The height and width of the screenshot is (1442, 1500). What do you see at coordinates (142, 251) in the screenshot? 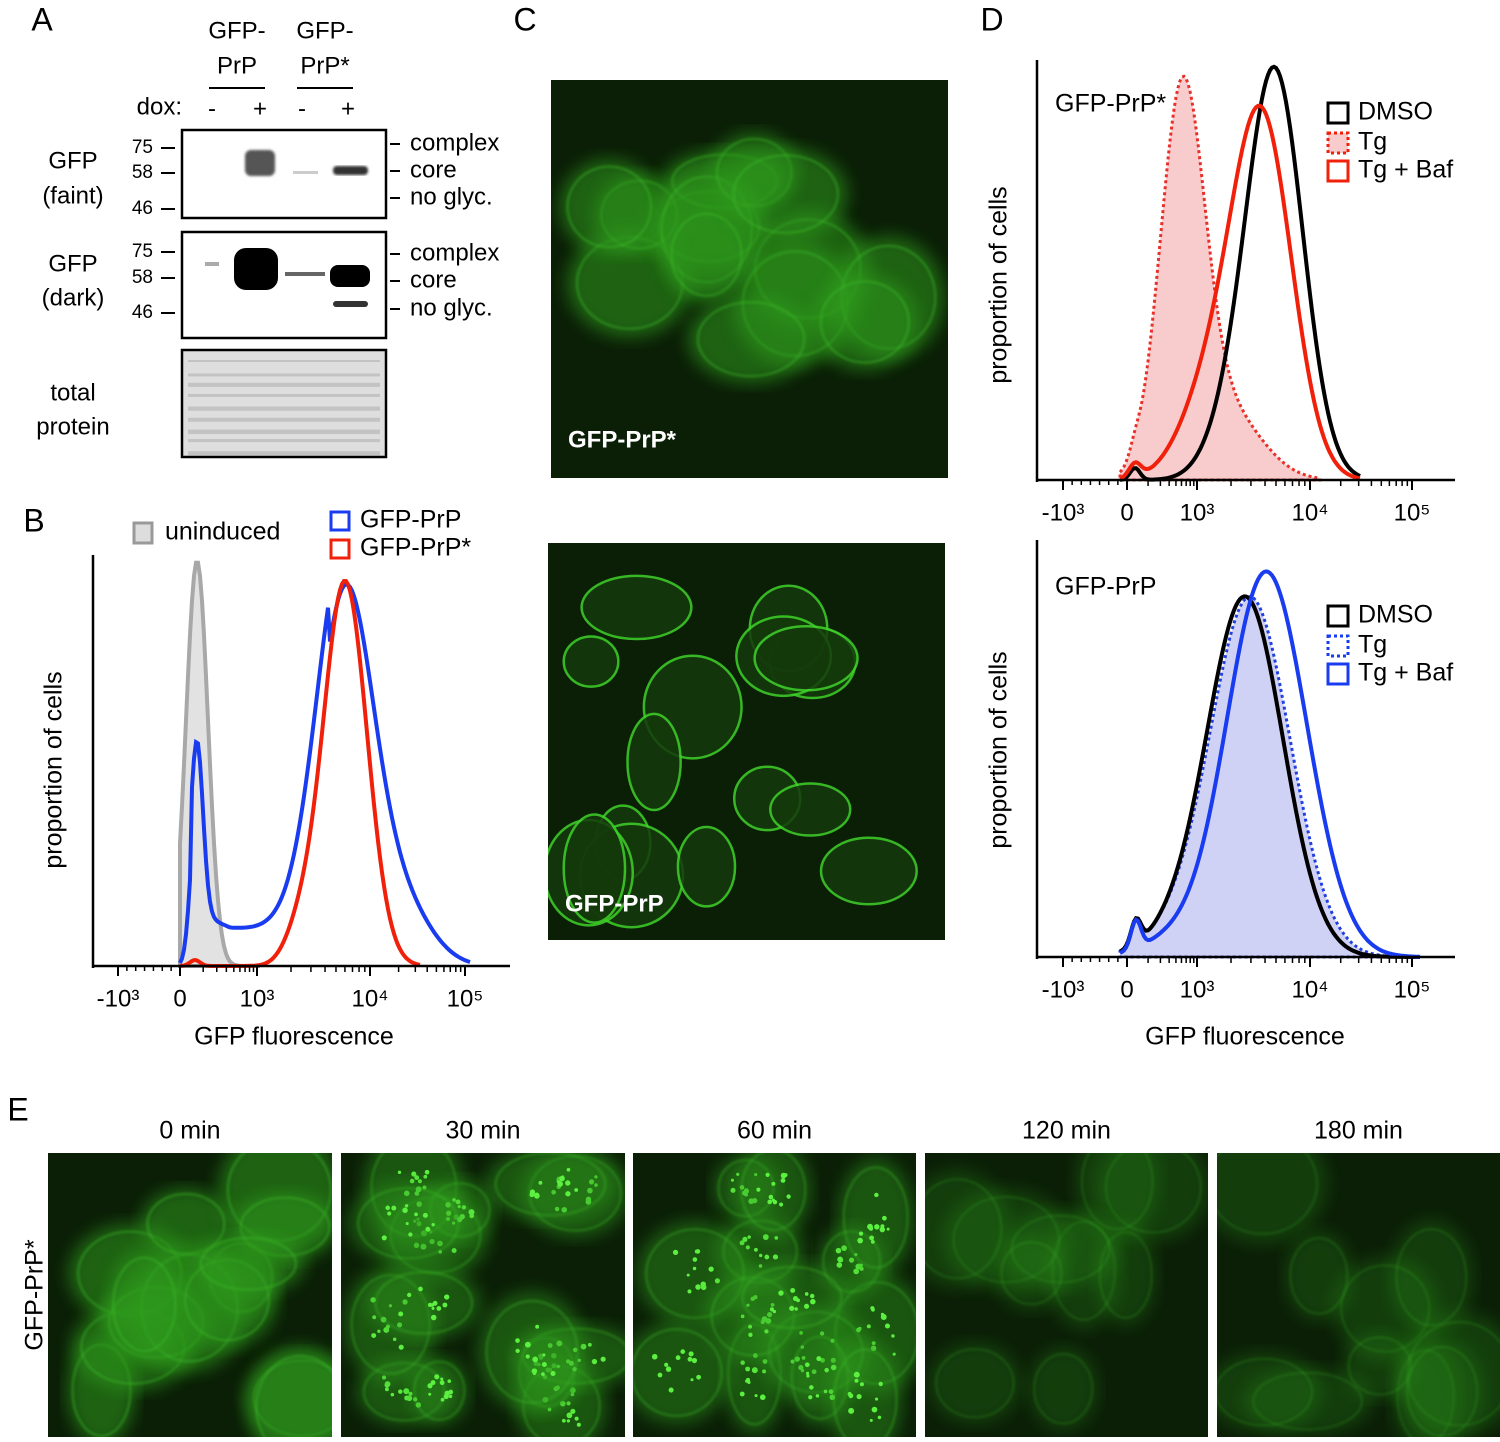
I see `mw-marker: 75` at bounding box center [142, 251].